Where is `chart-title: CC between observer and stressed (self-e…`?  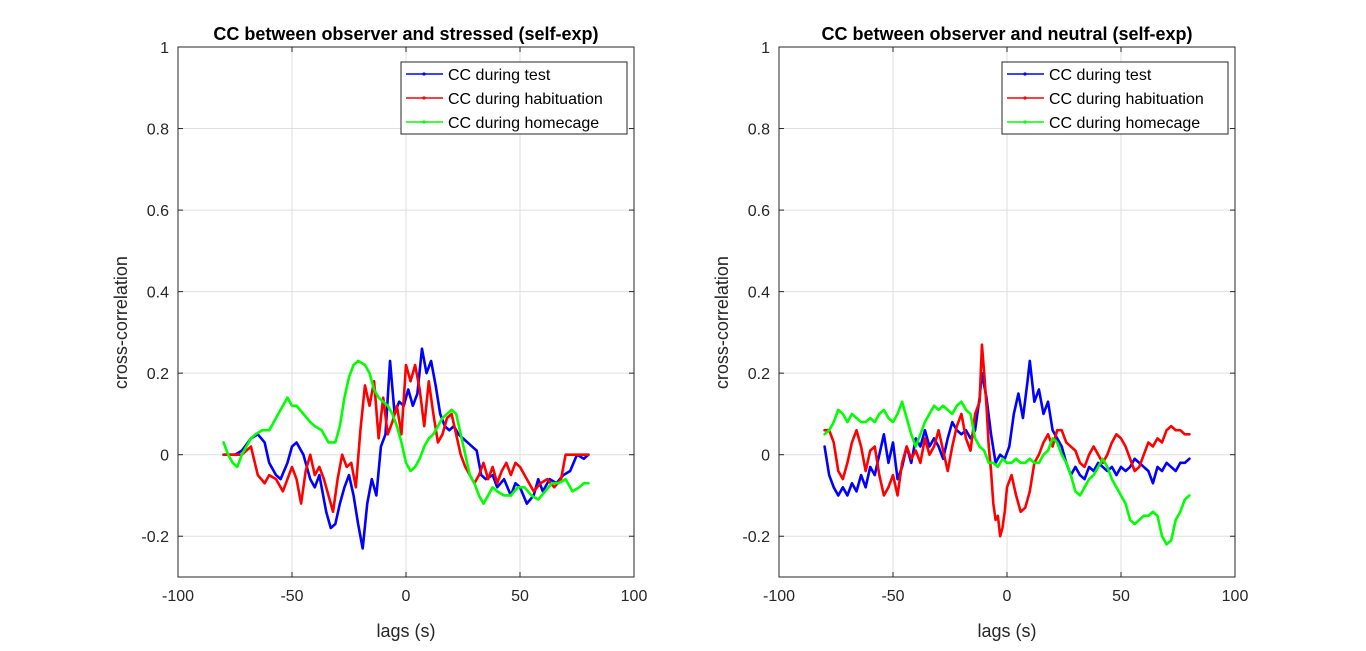
chart-title: CC between observer and stressed (self-e… is located at coordinates (405, 34).